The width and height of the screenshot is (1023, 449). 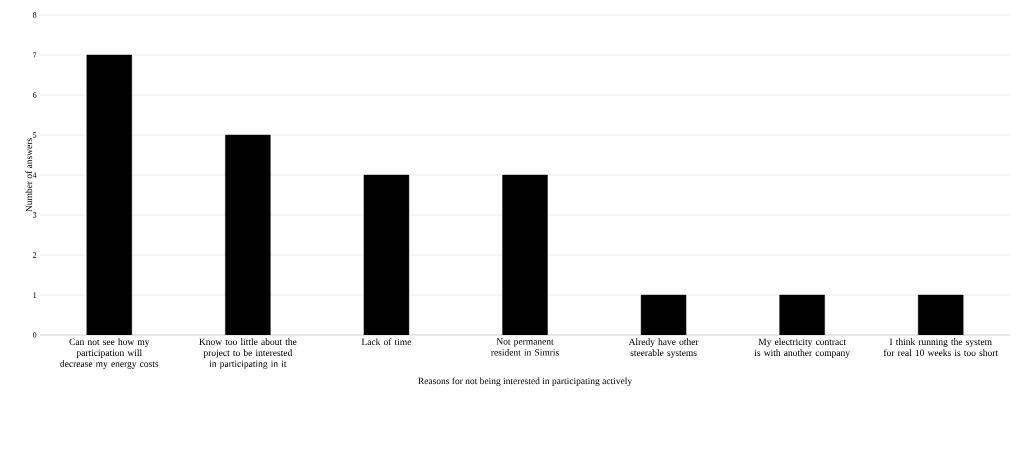 I want to click on x-tick-label: Lack of time, so click(x=386, y=342).